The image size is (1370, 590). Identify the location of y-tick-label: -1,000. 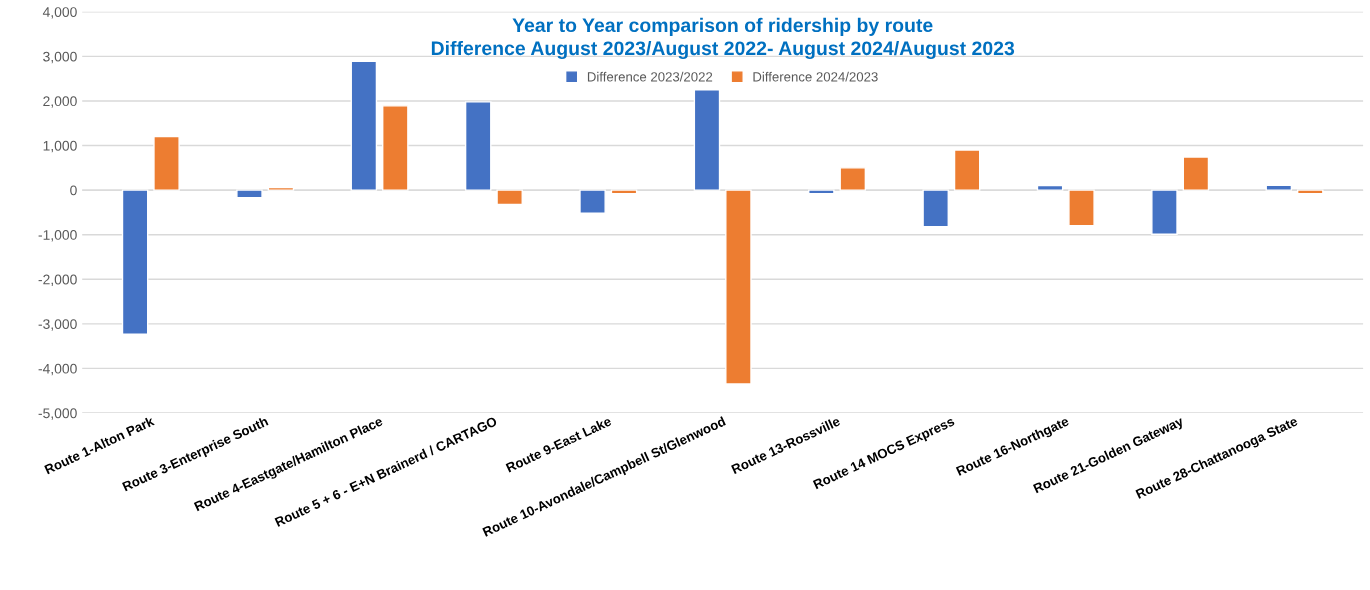
(57, 236).